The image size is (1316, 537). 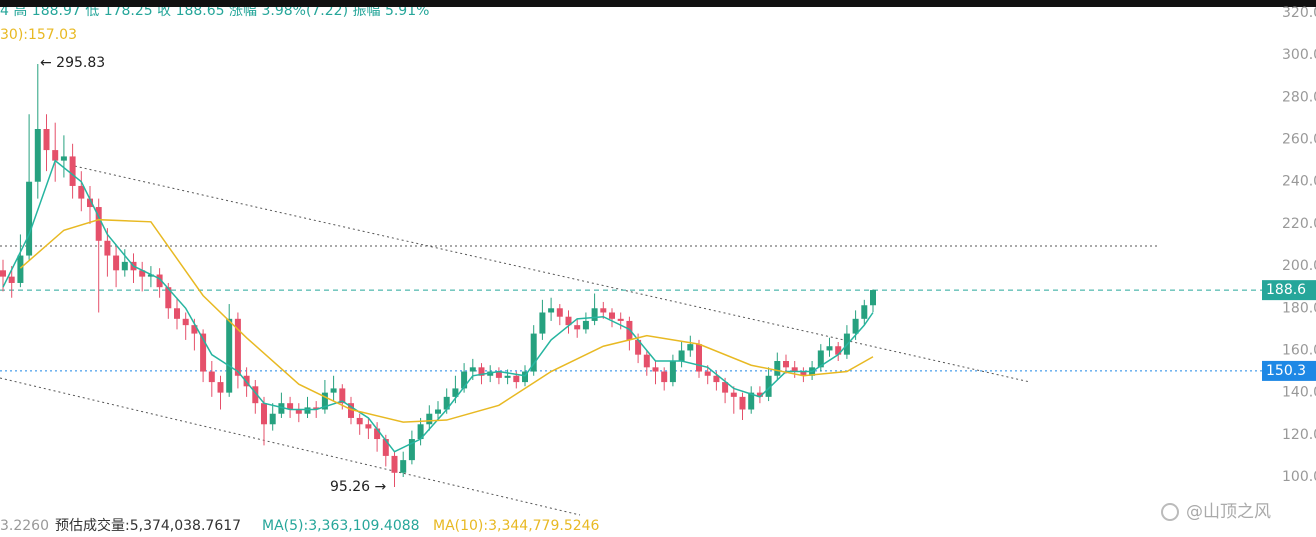 I want to click on price-label: 150.3, so click(x=1286, y=371).